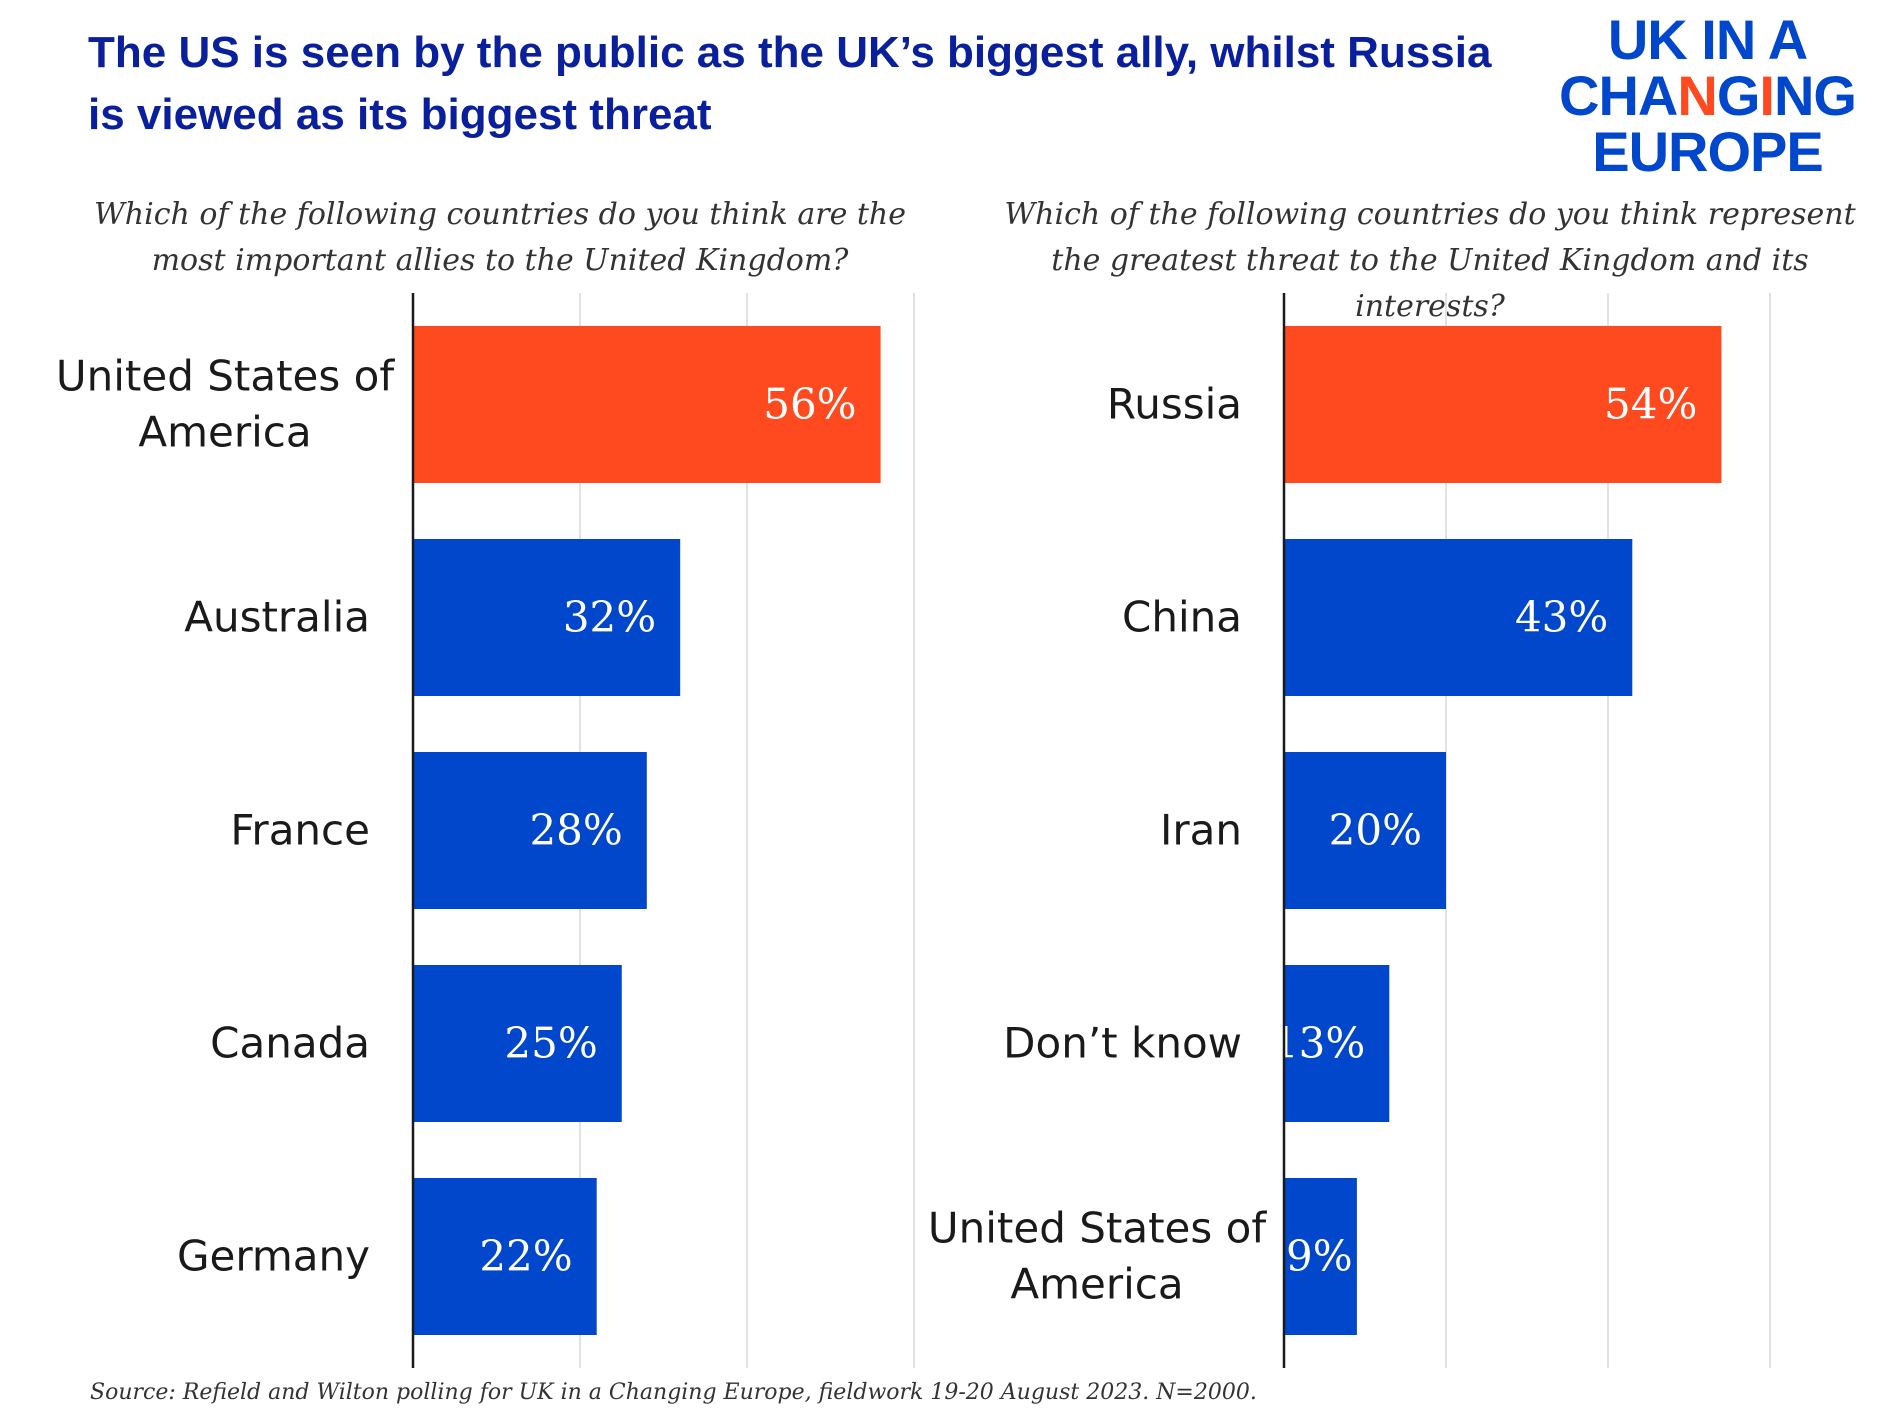 The image size is (1890, 1418). Describe the element at coordinates (300, 830) in the screenshot. I see `allies-category-label-2: France` at that location.